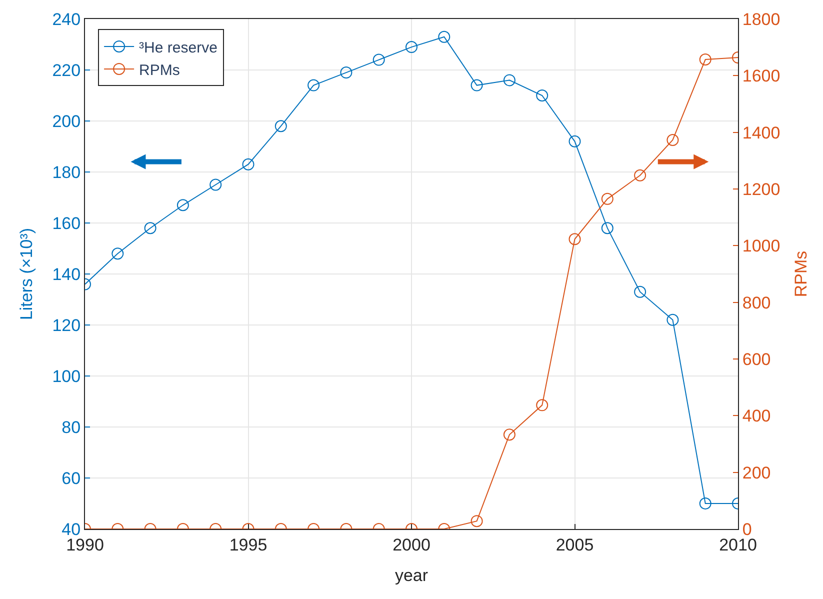  Describe the element at coordinates (761, 76) in the screenshot. I see `y2-tick-label: 1600` at that location.